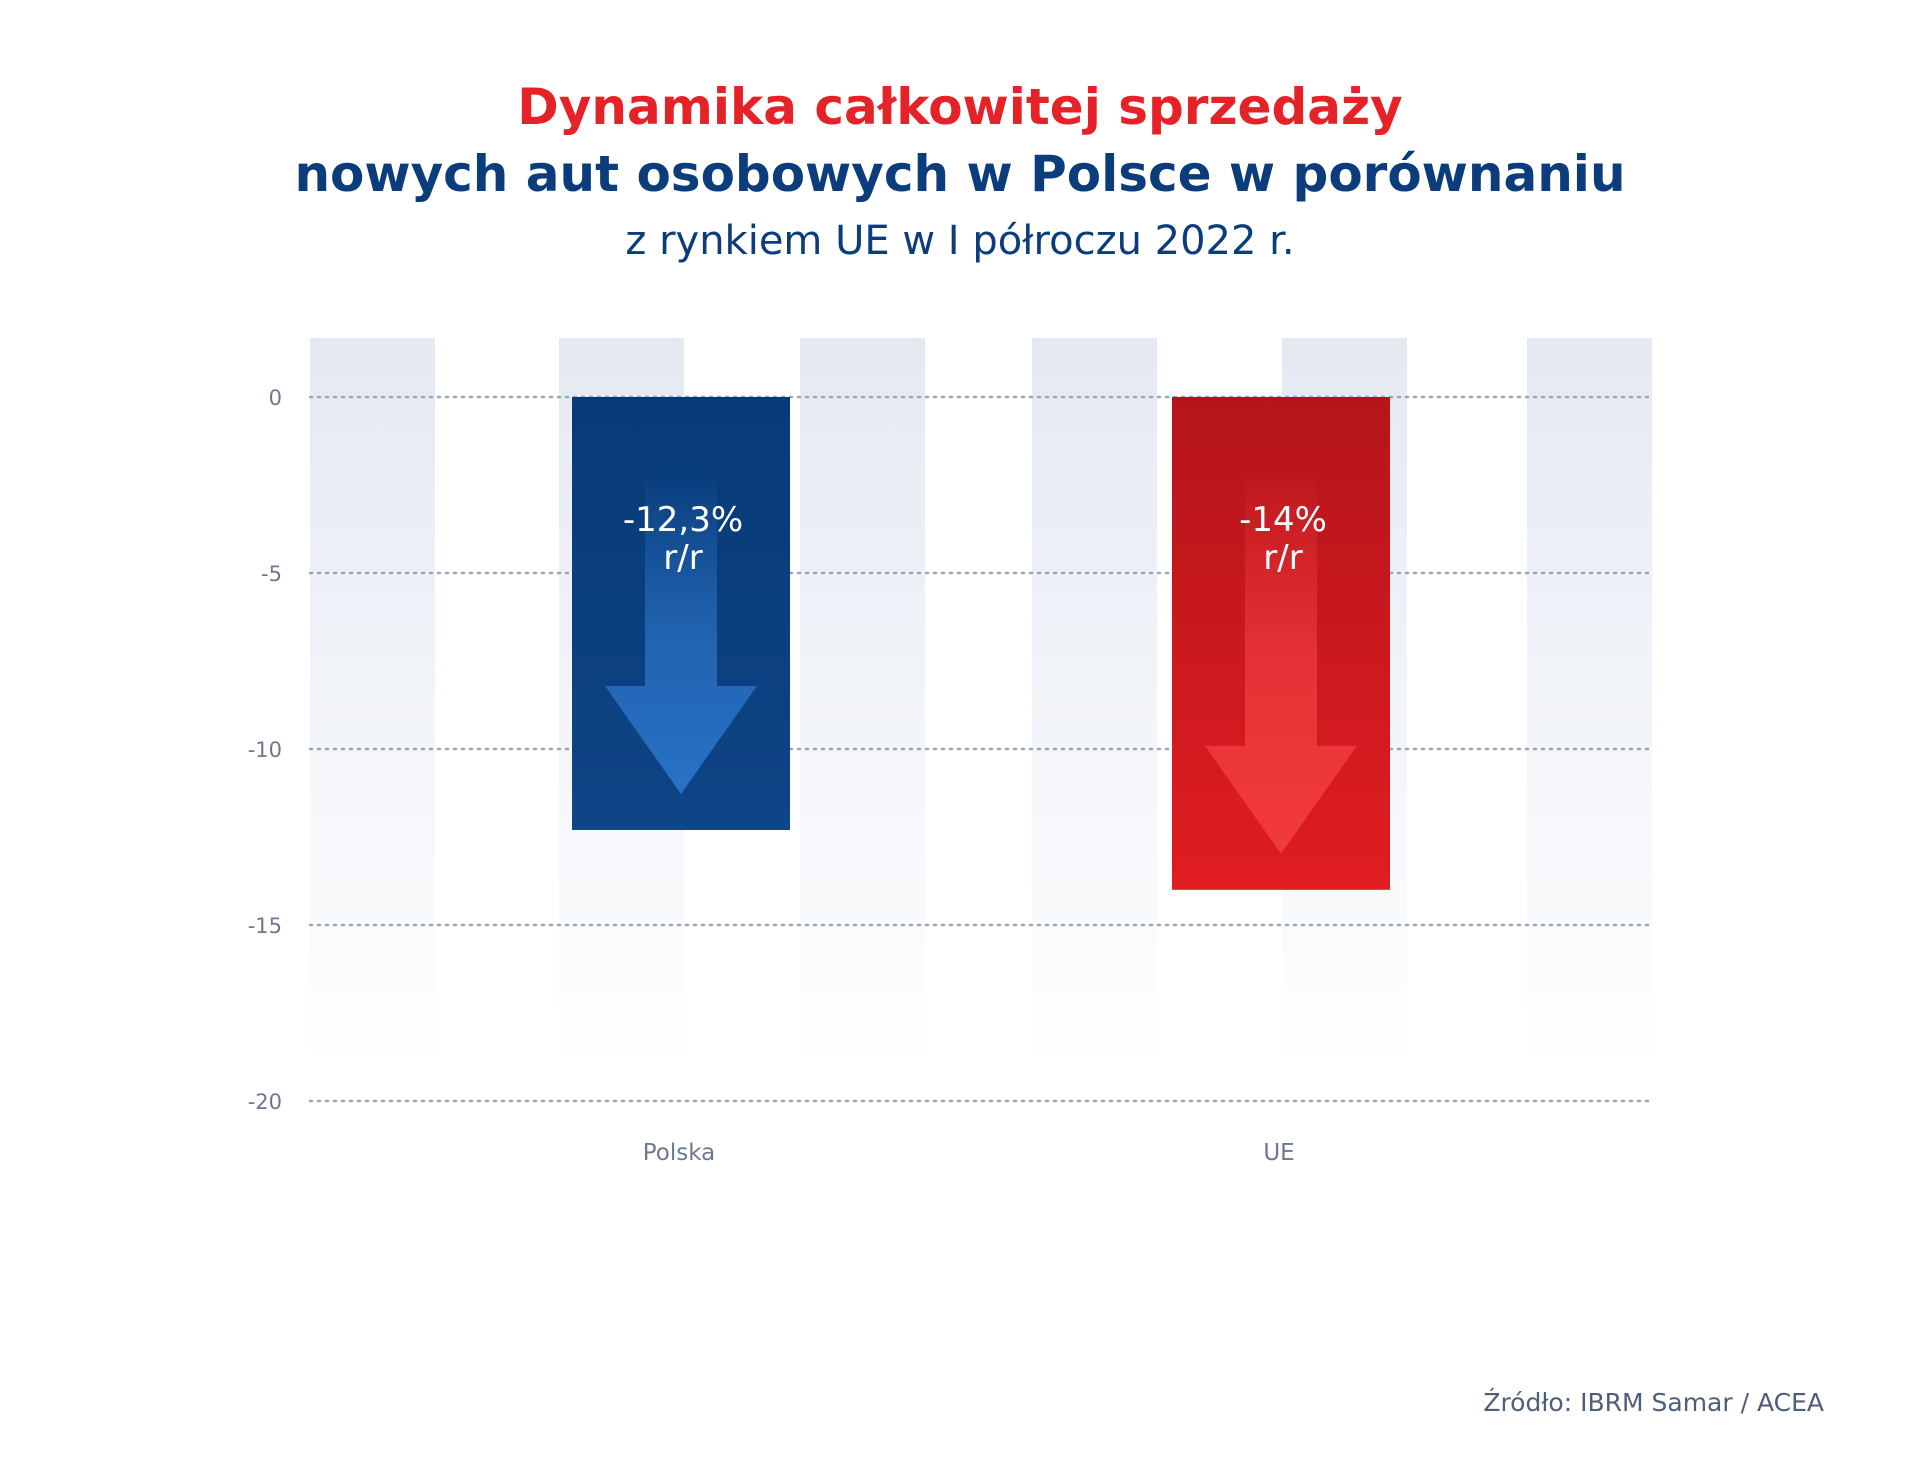 The height and width of the screenshot is (1478, 1920). I want to click on y-tick-label: -5, so click(271, 574).